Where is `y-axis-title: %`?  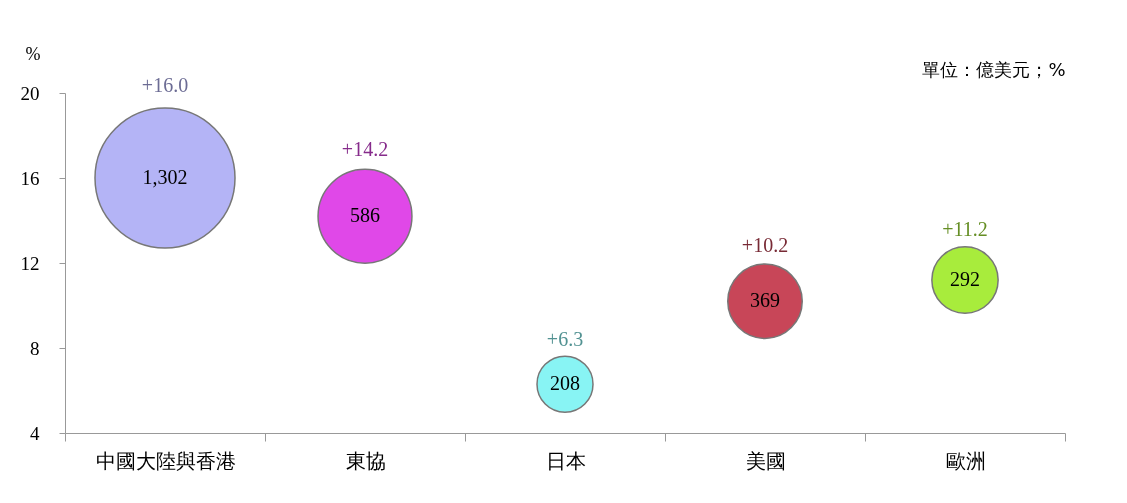
y-axis-title: % is located at coordinates (33, 53).